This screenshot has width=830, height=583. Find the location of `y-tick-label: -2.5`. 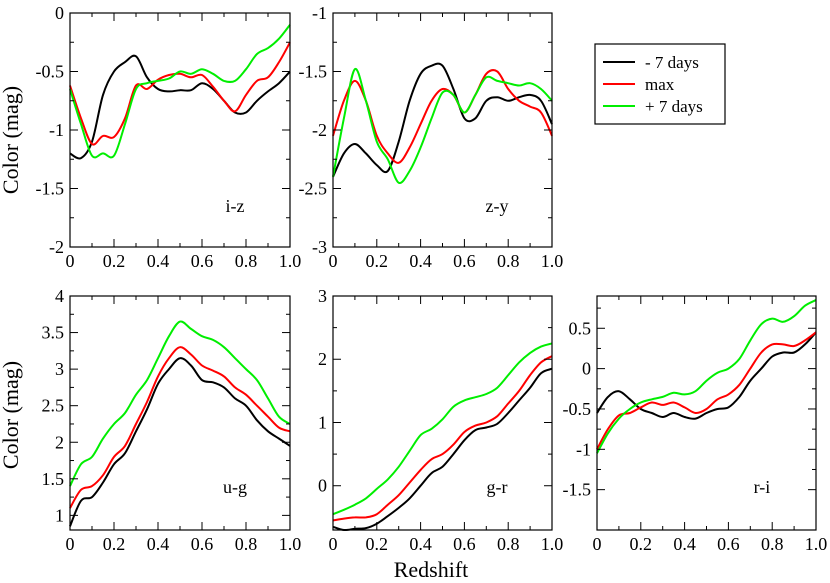

y-tick-label: -2.5 is located at coordinates (313, 189).